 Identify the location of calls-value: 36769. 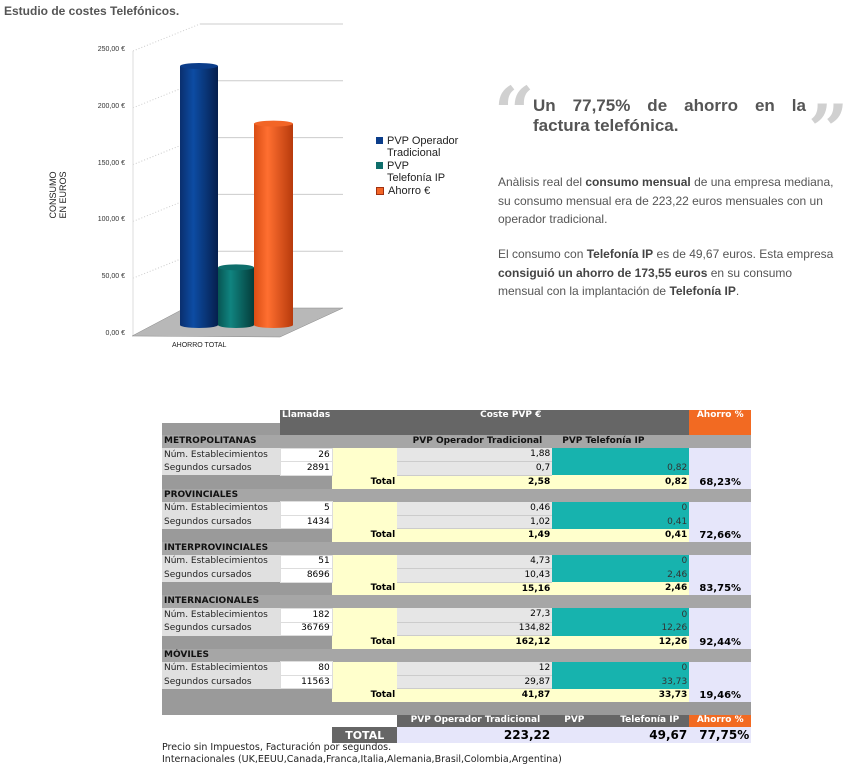
(306, 629).